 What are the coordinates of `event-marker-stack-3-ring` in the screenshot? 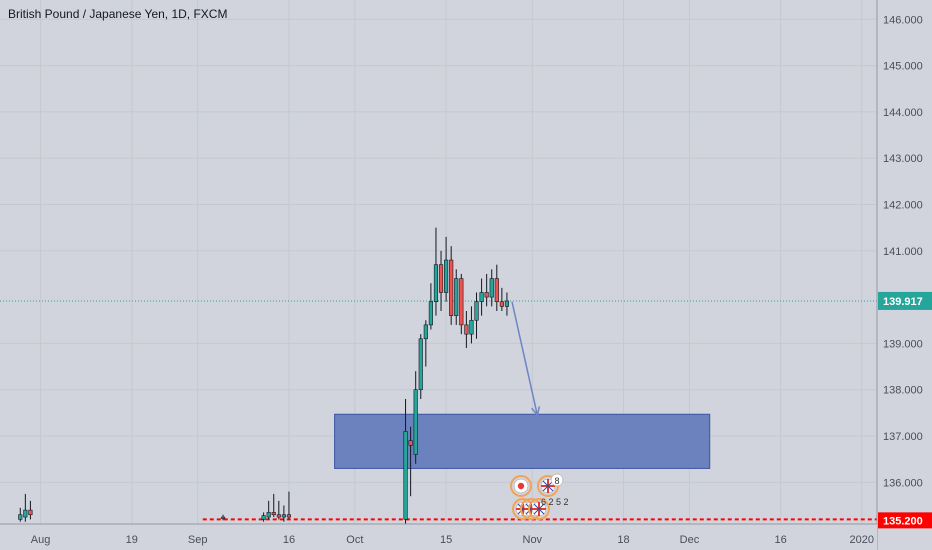 It's located at (539, 509).